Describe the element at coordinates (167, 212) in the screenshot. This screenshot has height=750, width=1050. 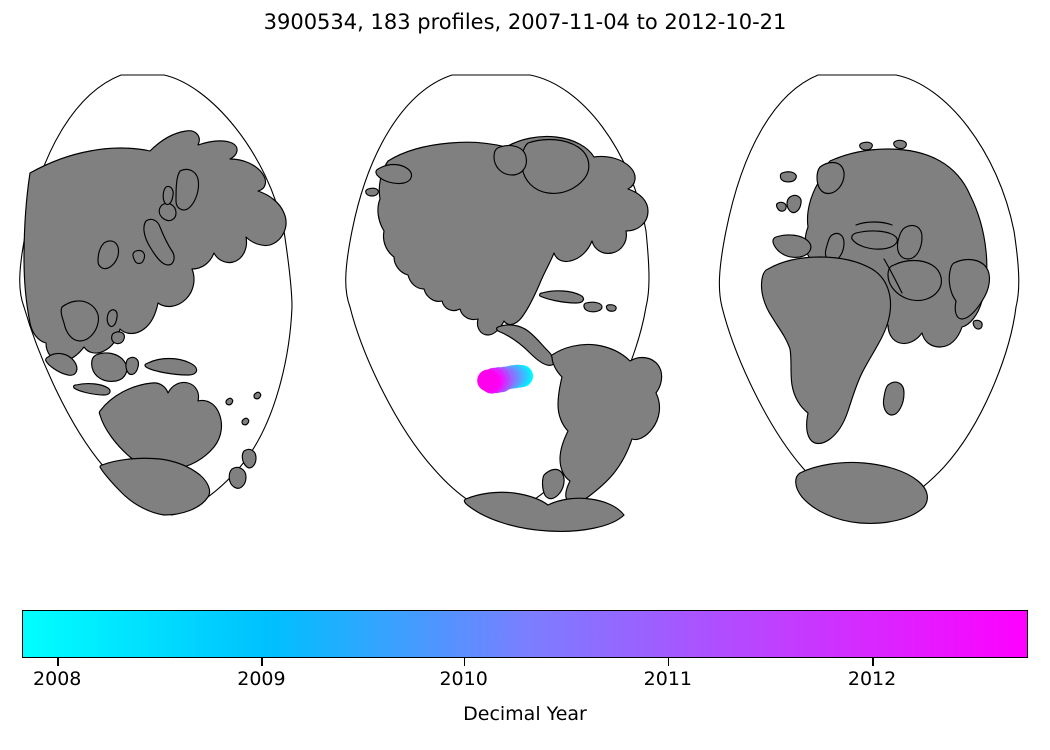
I see `land-japan-hokkaido` at that location.